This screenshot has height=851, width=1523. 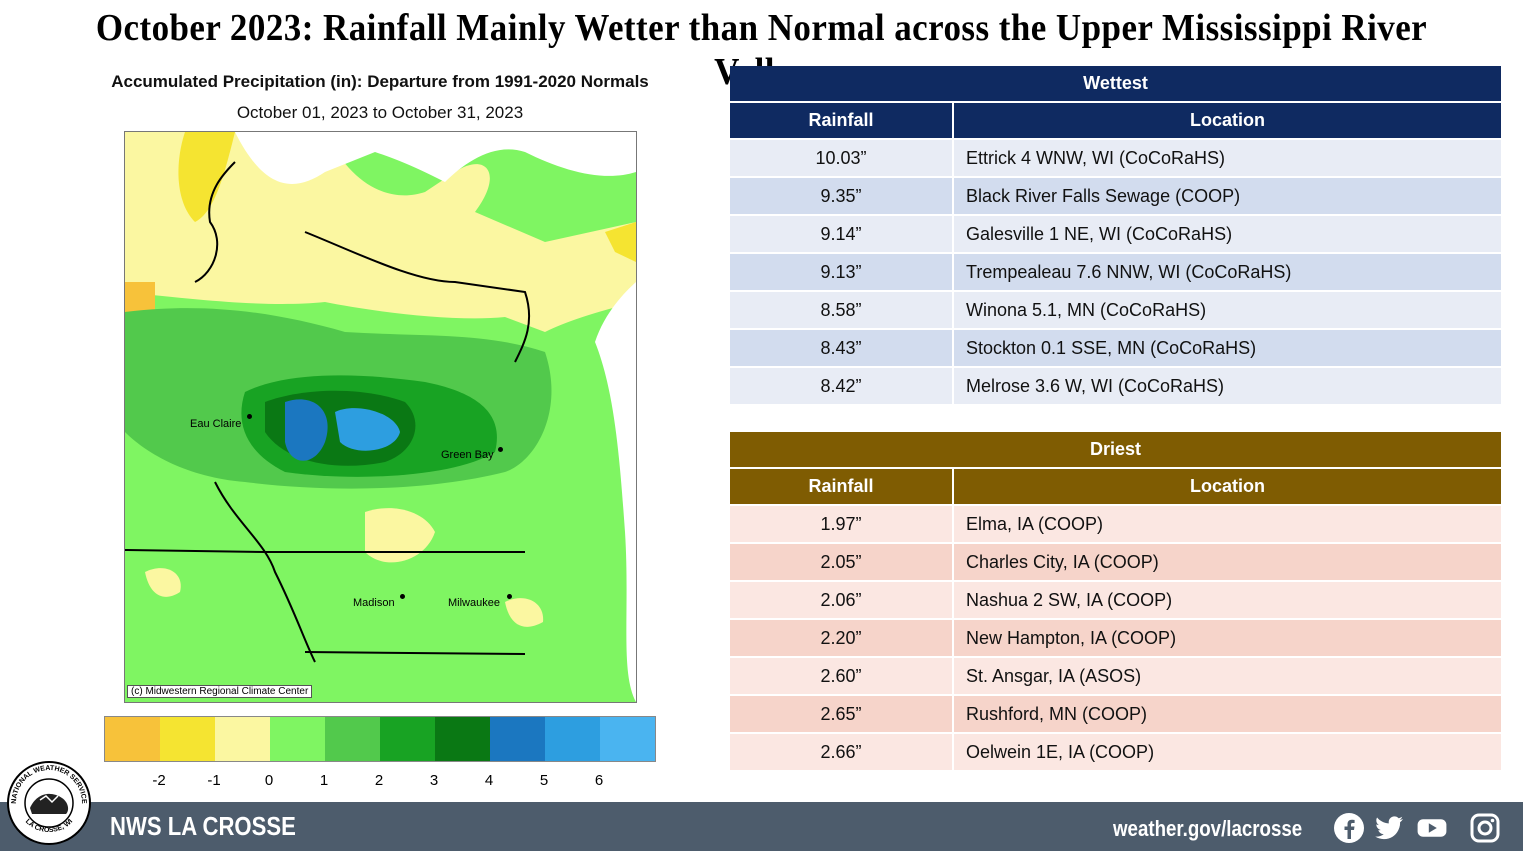 I want to click on table-row: 2.66” Oelwein 1E, IA (COOP), so click(x=1115, y=751).